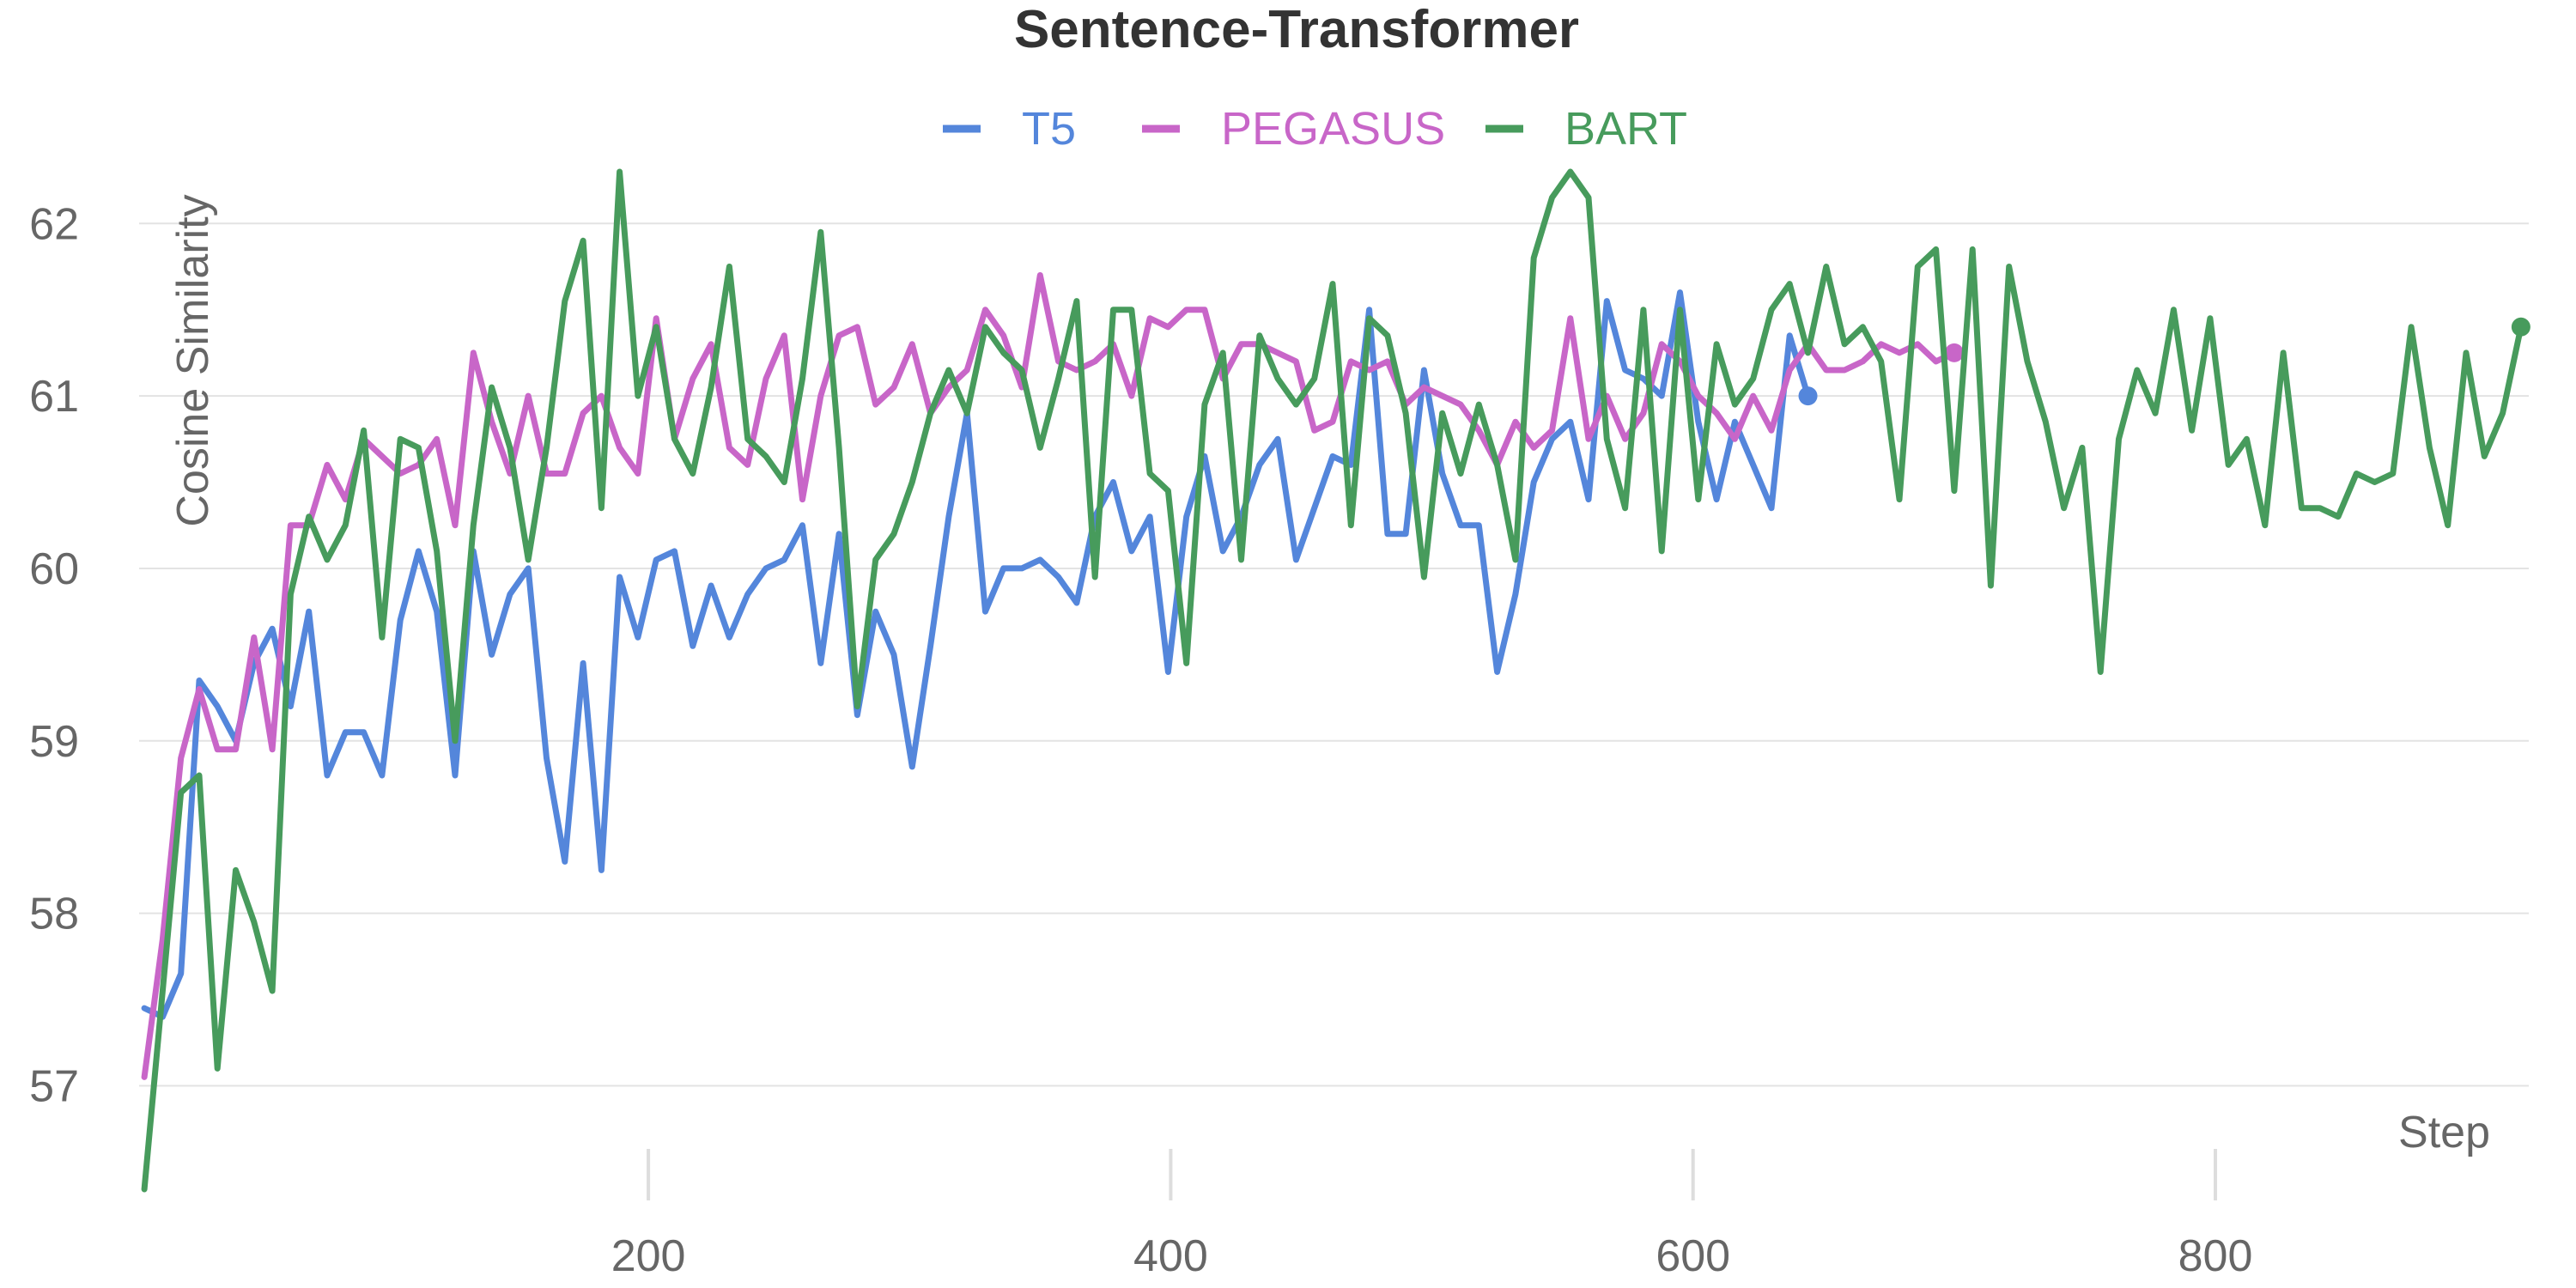 Image resolution: width=2576 pixels, height=1288 pixels. Describe the element at coordinates (54, 1086) in the screenshot. I see `y-tick-label: 57` at that location.